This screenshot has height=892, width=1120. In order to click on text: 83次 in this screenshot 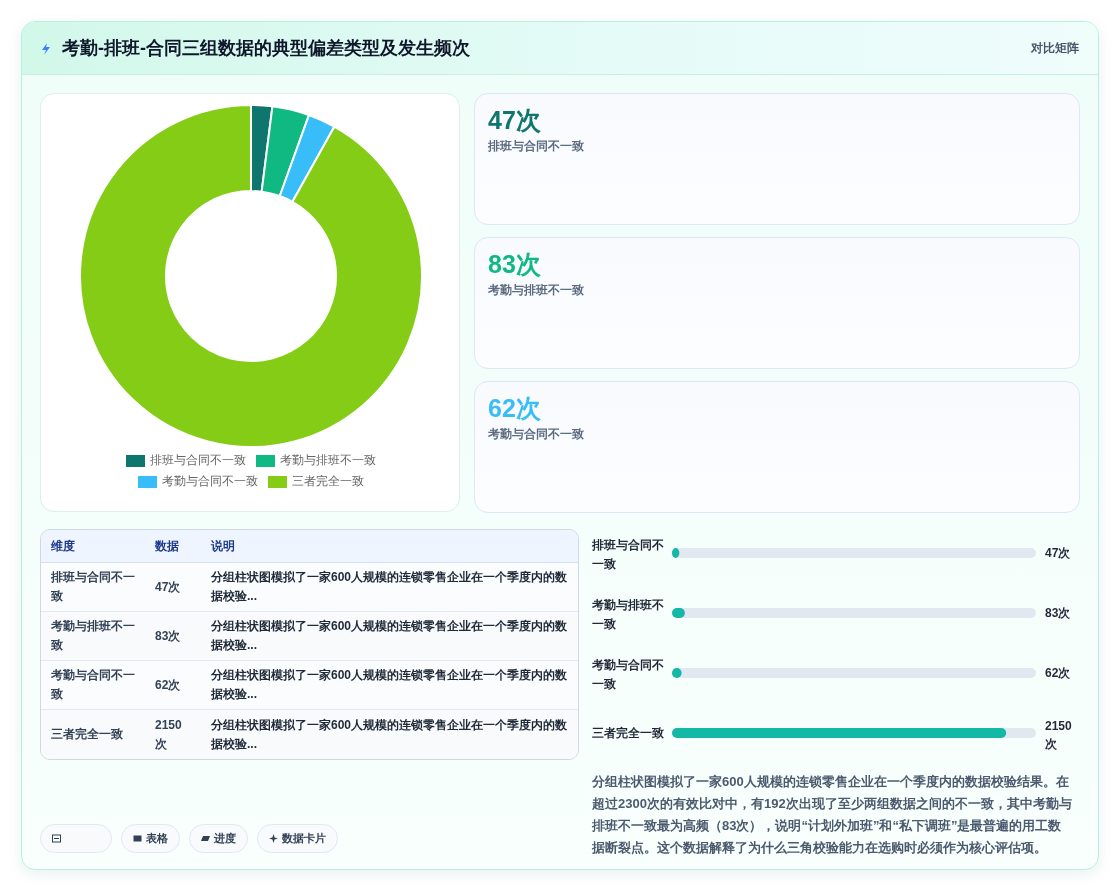, I will do `click(514, 264)`.